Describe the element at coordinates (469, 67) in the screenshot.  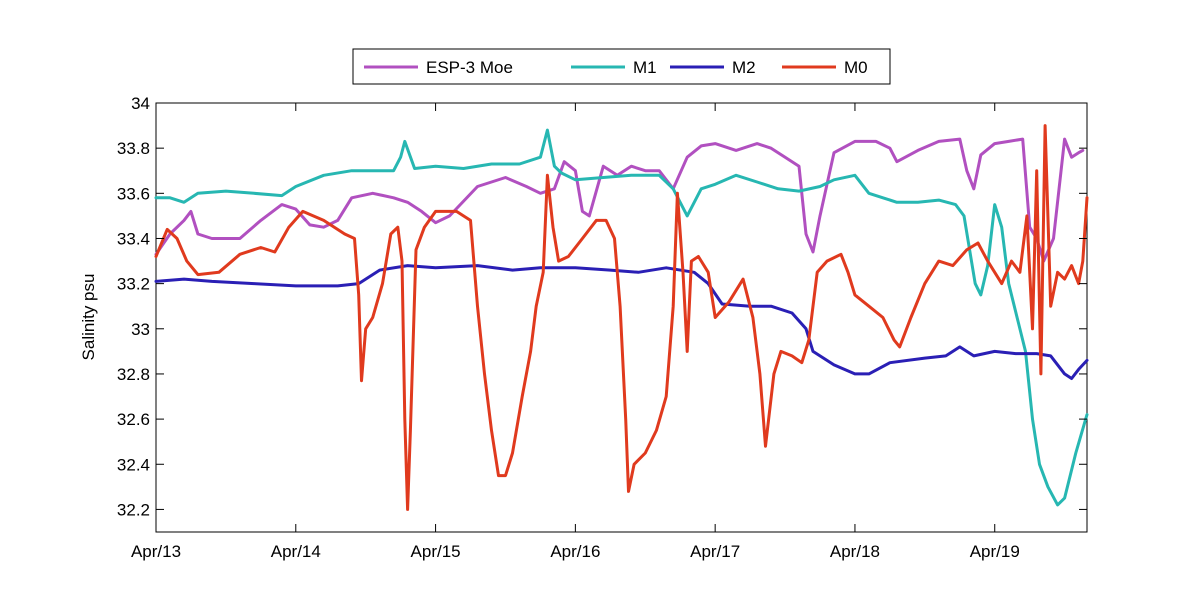
I see `legend-label-esp-3-moe: ESP-3 Moe` at that location.